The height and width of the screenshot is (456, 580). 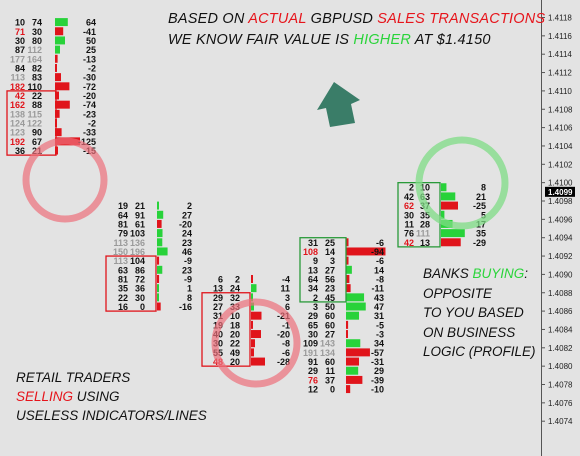 What do you see at coordinates (235, 335) in the screenshot?
I see `ask-volume: 20` at bounding box center [235, 335].